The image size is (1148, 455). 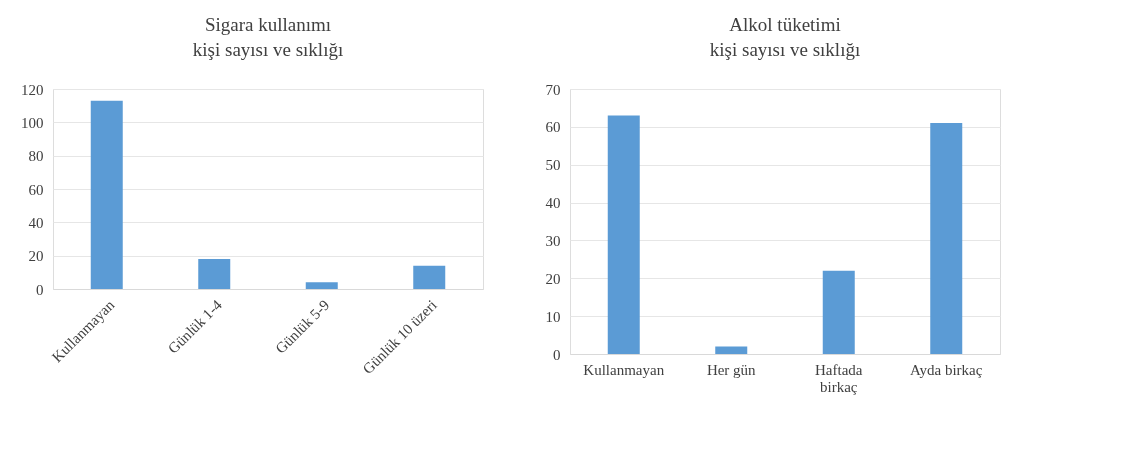 What do you see at coordinates (32, 122) in the screenshot?
I see `y-tick-label: 100` at bounding box center [32, 122].